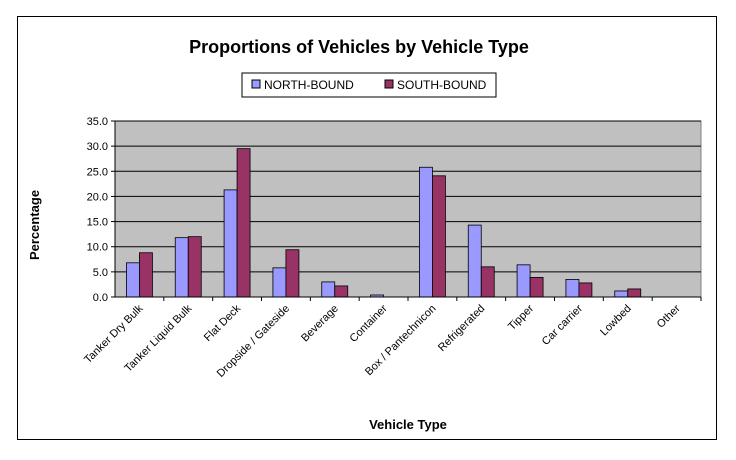 The image size is (736, 460). I want to click on legend-swatch-north, so click(256, 84).